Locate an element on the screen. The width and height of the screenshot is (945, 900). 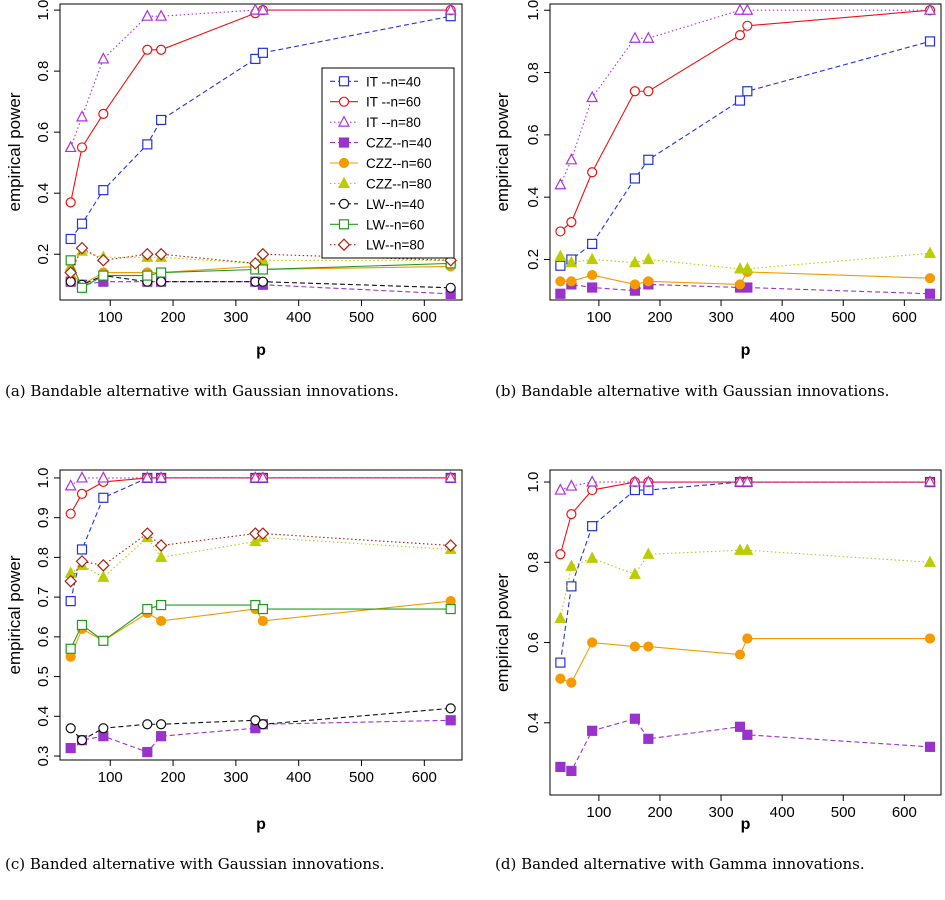
series-CZZ-n60 is located at coordinates (745, 660).